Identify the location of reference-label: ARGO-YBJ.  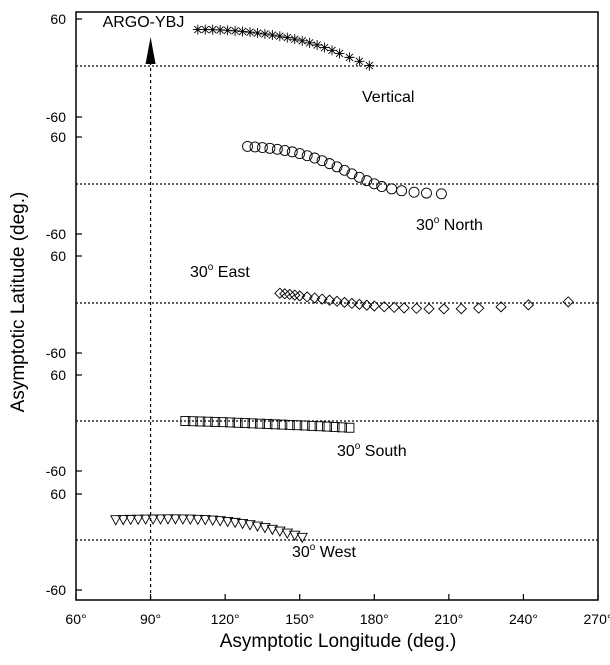
(144, 22).